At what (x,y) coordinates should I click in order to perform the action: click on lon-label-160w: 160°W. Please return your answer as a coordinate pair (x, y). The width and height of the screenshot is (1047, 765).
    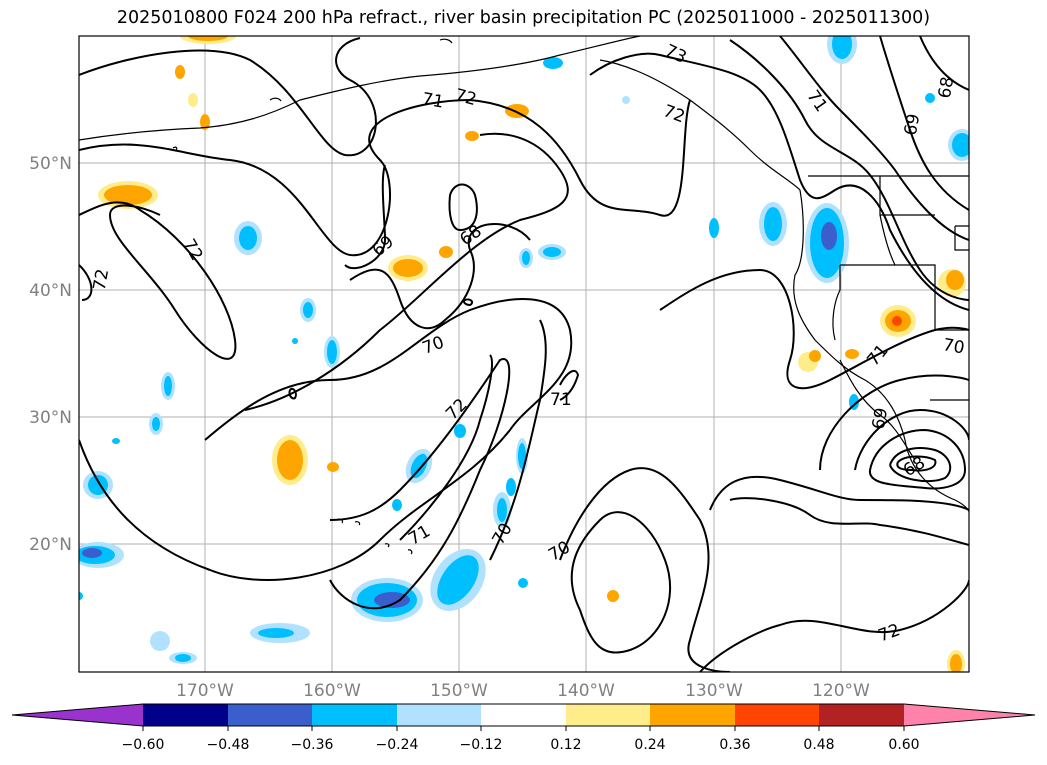
    Looking at the image, I should click on (332, 691).